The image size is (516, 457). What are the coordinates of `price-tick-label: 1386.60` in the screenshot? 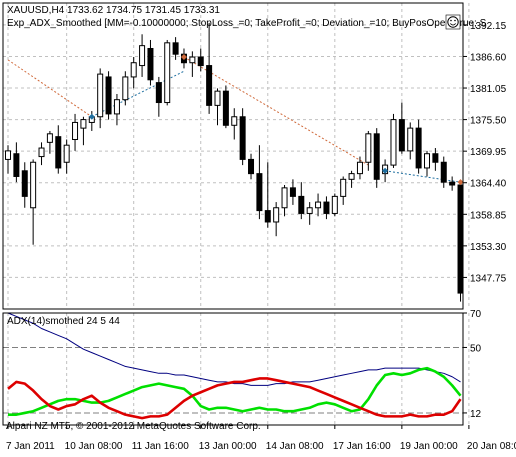 It's located at (488, 57).